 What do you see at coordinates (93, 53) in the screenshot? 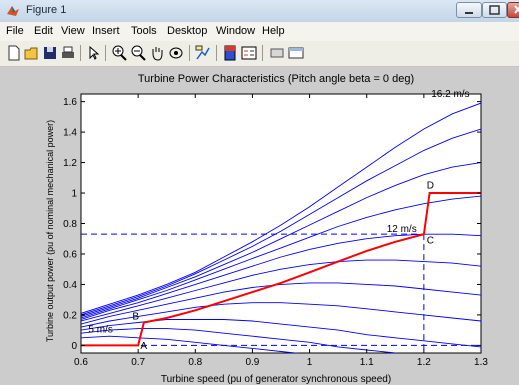
I see `edit-plot-arrow-icon` at bounding box center [93, 53].